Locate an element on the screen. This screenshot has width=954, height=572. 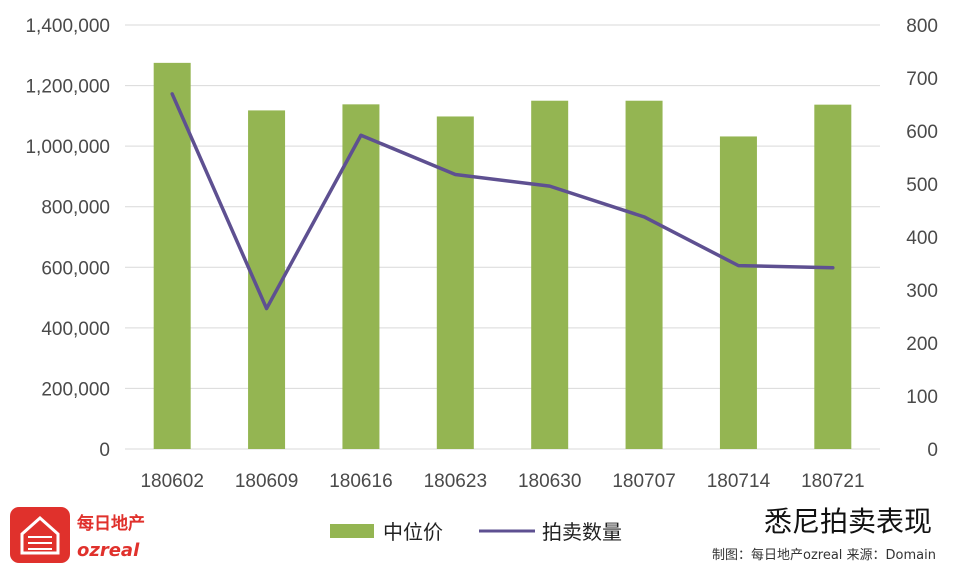
right-tick-label: 500 is located at coordinates (922, 185).